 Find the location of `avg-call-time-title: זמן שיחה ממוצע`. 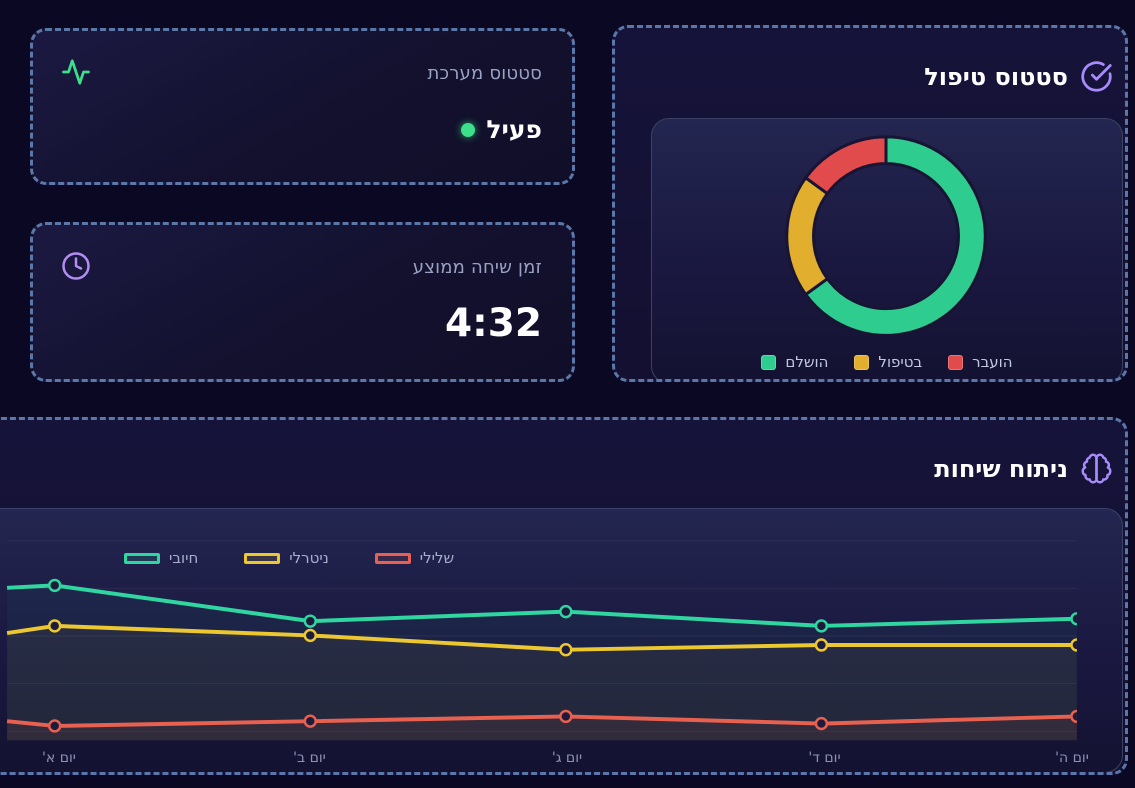

avg-call-time-title: זמן שיחה ממוצע is located at coordinates (477, 267).